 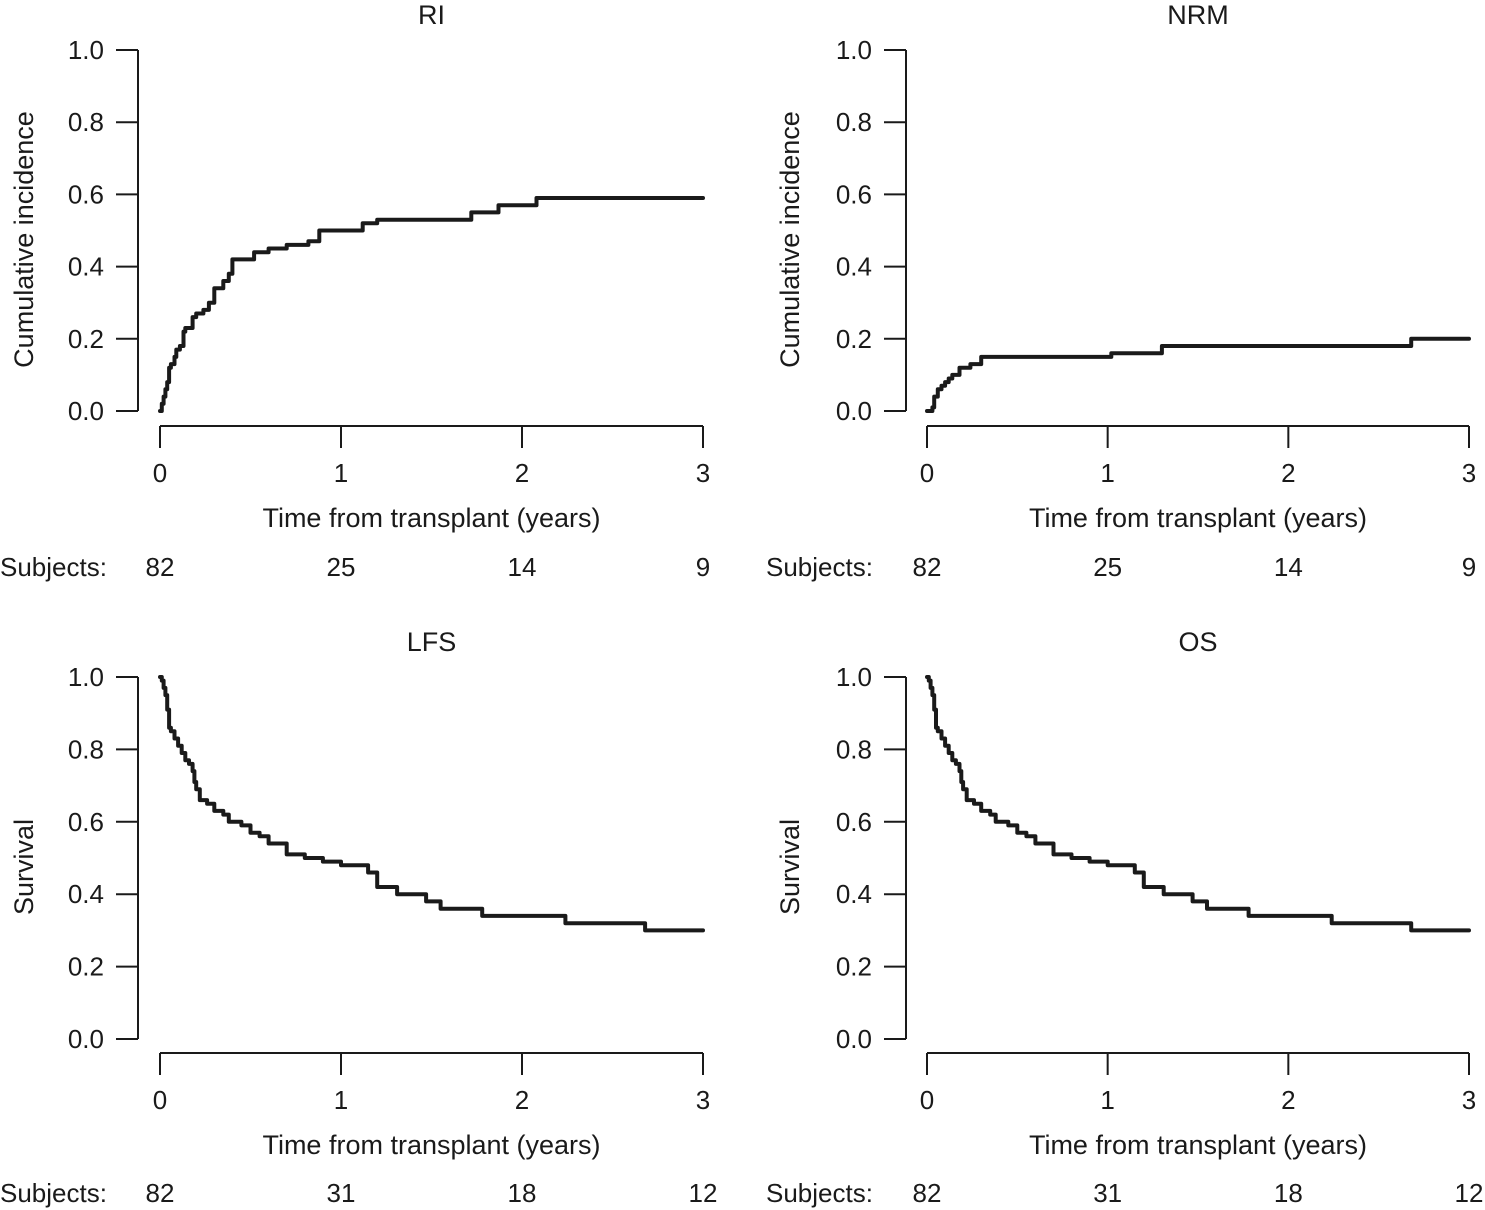 What do you see at coordinates (1197, 642) in the screenshot?
I see `panel-title: OS` at bounding box center [1197, 642].